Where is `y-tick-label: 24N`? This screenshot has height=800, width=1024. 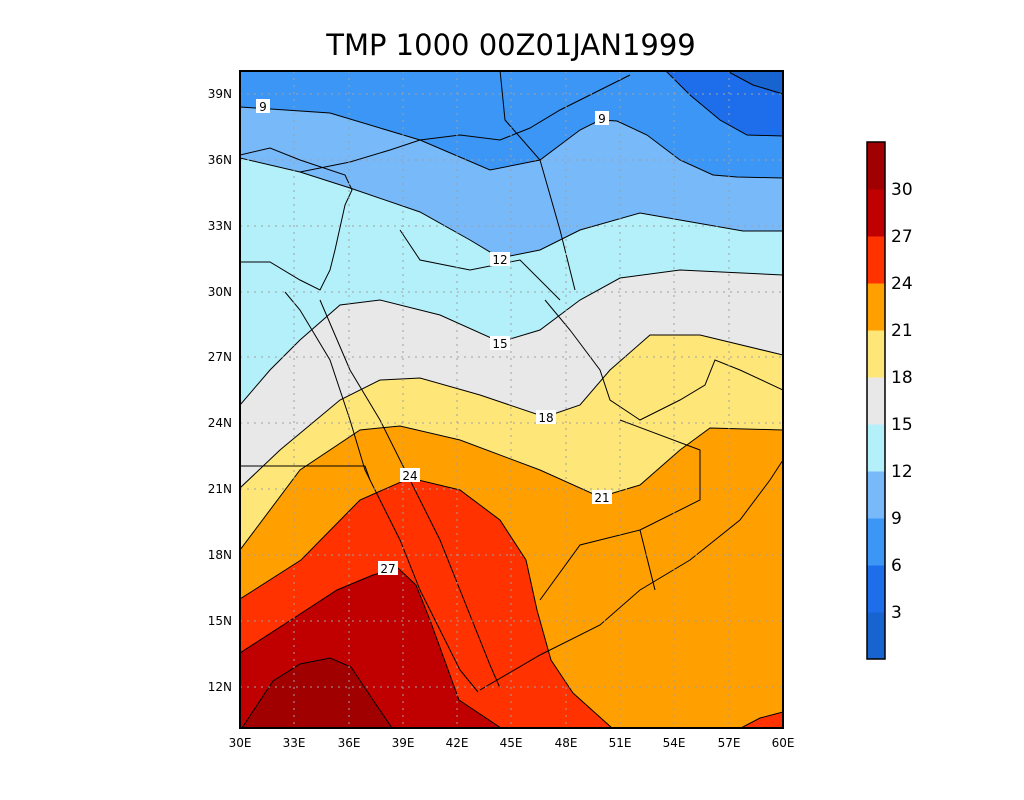 y-tick-label: 24N is located at coordinates (220, 423).